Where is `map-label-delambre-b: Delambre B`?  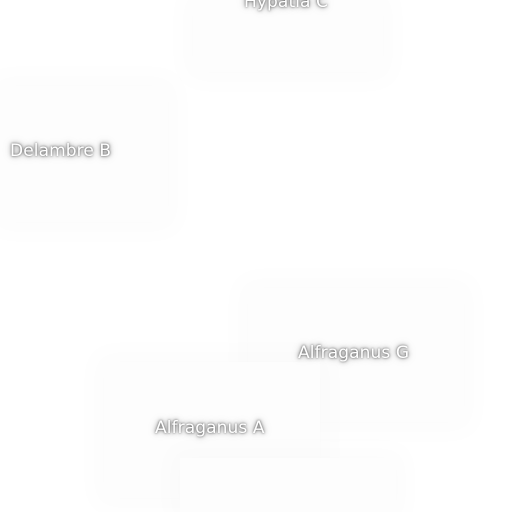 map-label-delambre-b: Delambre B is located at coordinates (61, 151).